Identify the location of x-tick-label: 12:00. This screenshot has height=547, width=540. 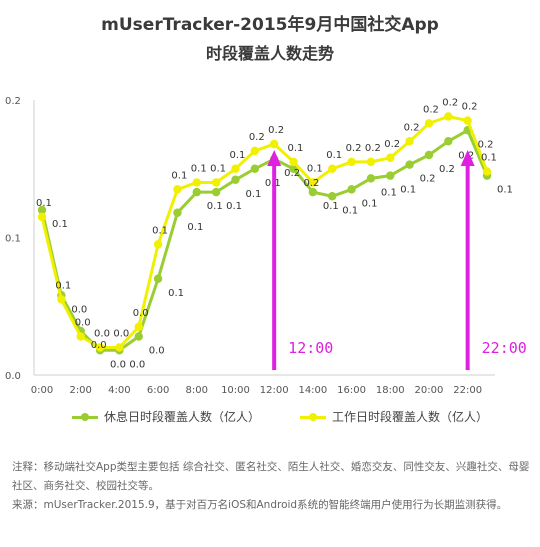
(274, 390).